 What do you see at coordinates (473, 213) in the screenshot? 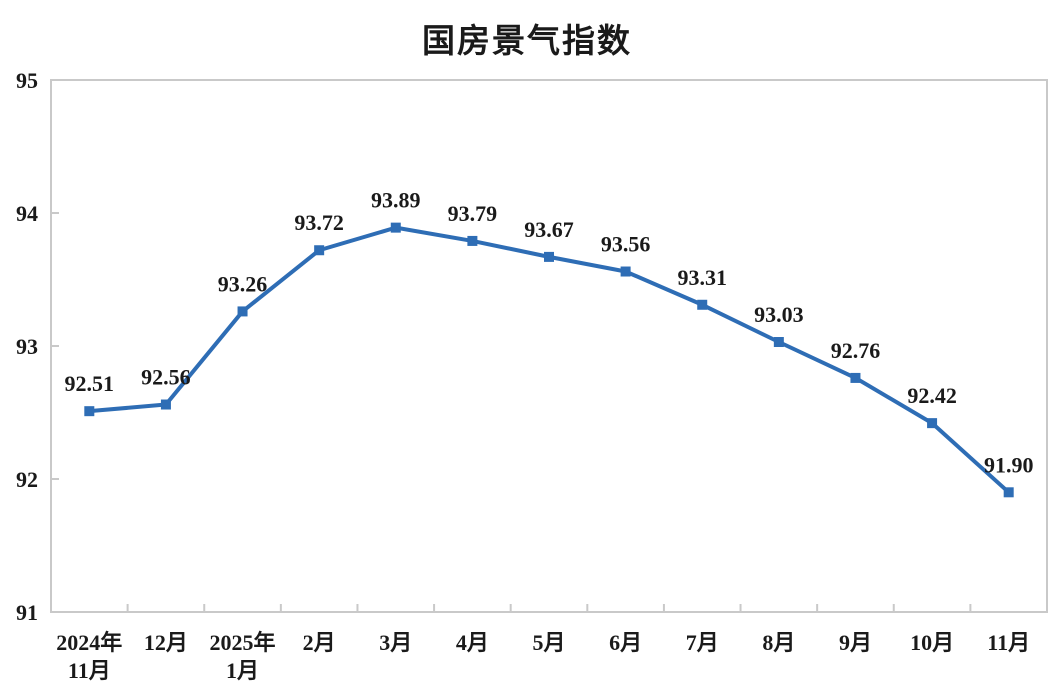
I see `data-point-label: 93.79` at bounding box center [473, 213].